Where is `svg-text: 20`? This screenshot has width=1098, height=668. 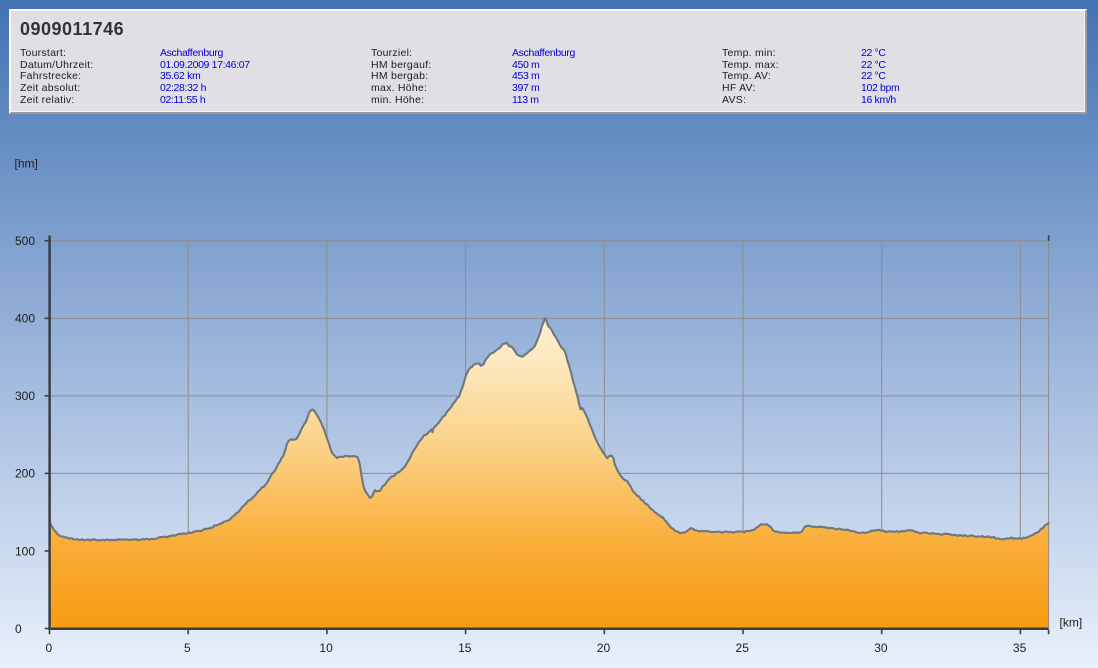
svg-text: 20 is located at coordinates (604, 648).